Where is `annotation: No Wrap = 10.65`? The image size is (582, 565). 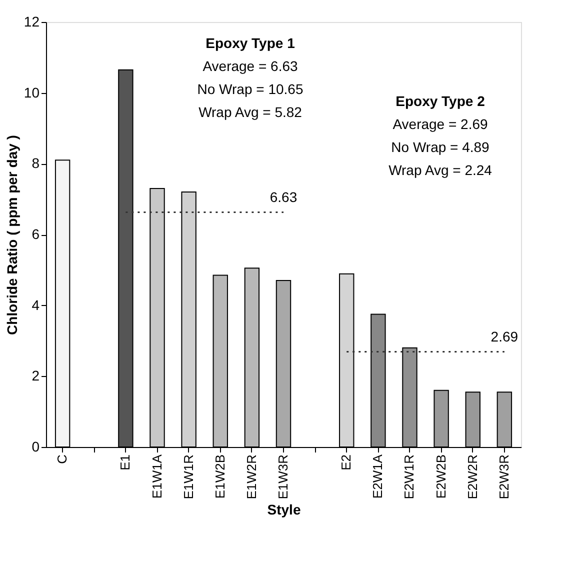
annotation: No Wrap = 10.65 is located at coordinates (250, 89).